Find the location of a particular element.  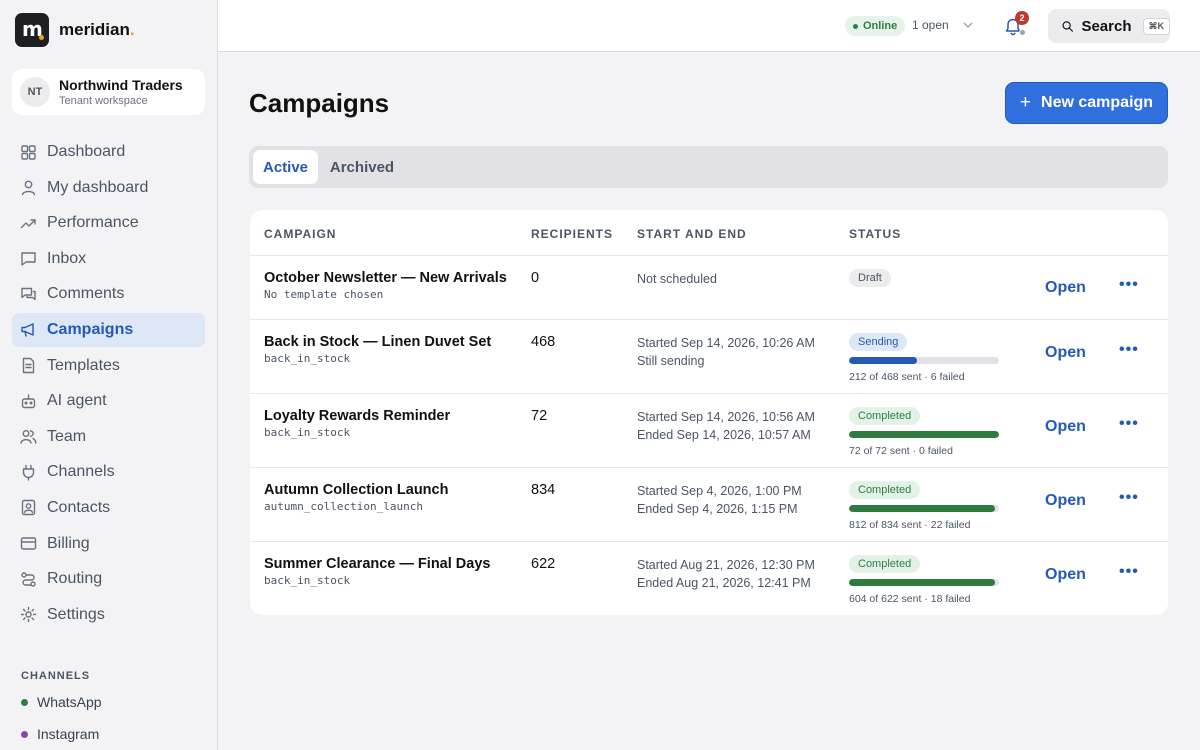

schedule-start: Started Sep 14, 2026, 10:56 AM is located at coordinates (726, 417).